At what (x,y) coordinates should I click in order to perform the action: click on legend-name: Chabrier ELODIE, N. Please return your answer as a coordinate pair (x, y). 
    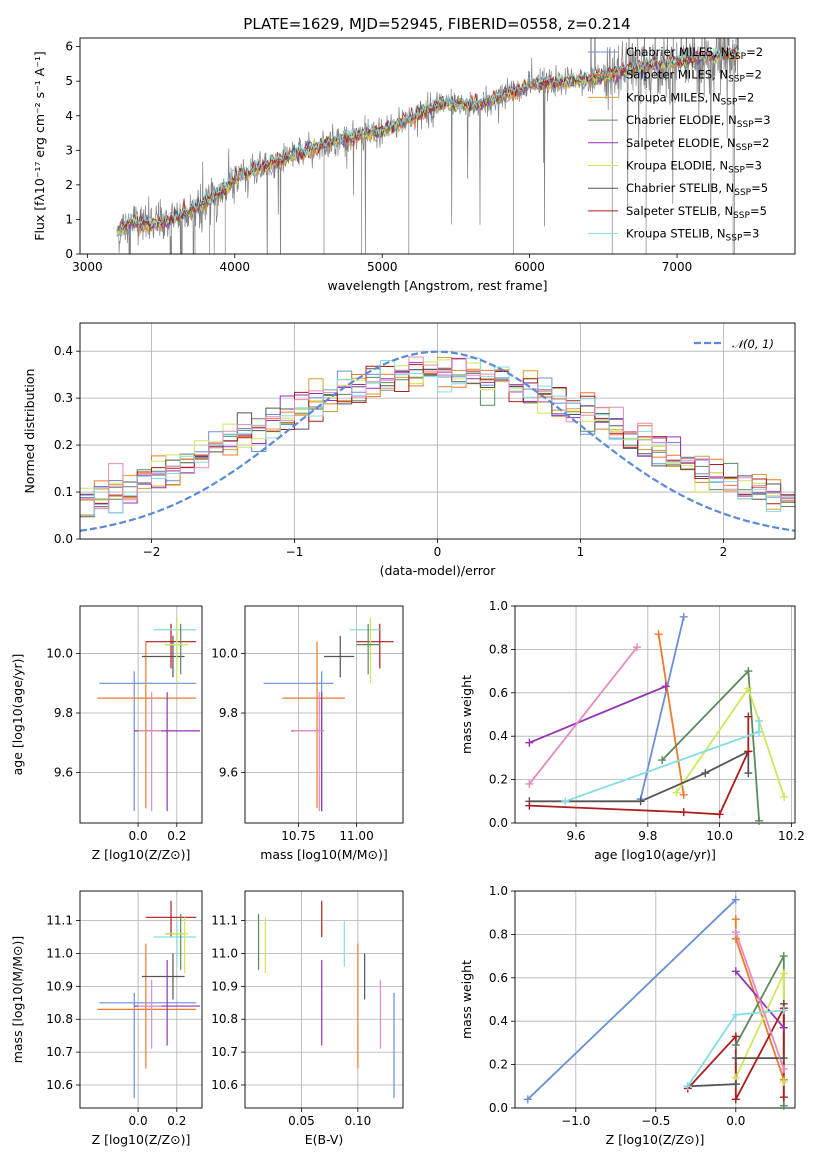
    Looking at the image, I should click on (681, 120).